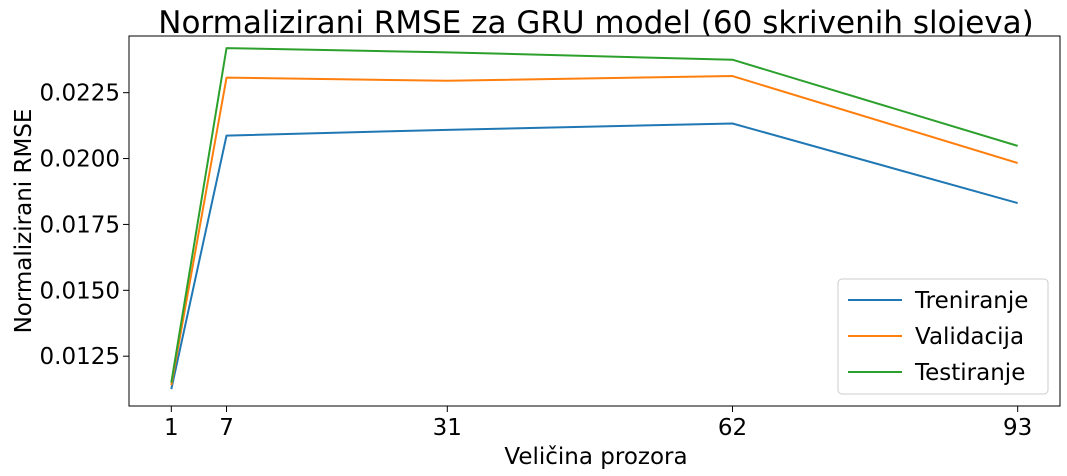 Image resolution: width=1067 pixels, height=476 pixels. What do you see at coordinates (24, 221) in the screenshot?
I see `y-axis-label: Normalizirani RMSE` at bounding box center [24, 221].